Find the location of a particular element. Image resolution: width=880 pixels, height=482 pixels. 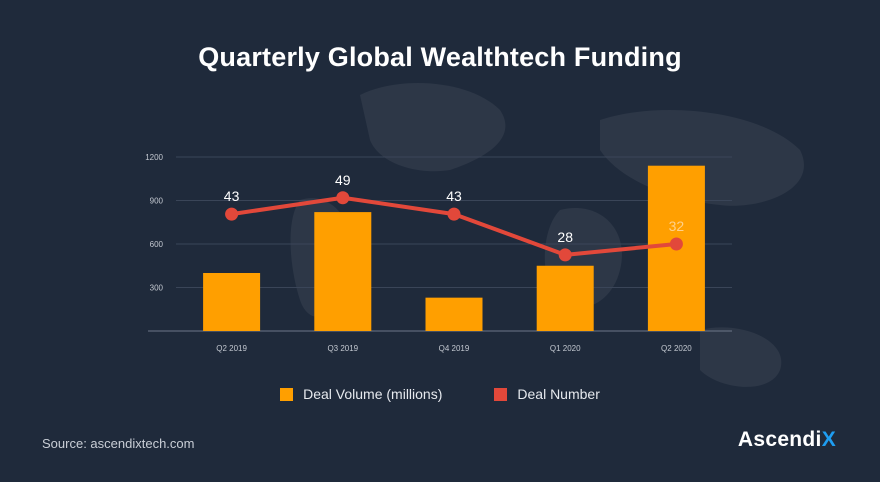

brand-logo-main: Ascendi is located at coordinates (779, 439).